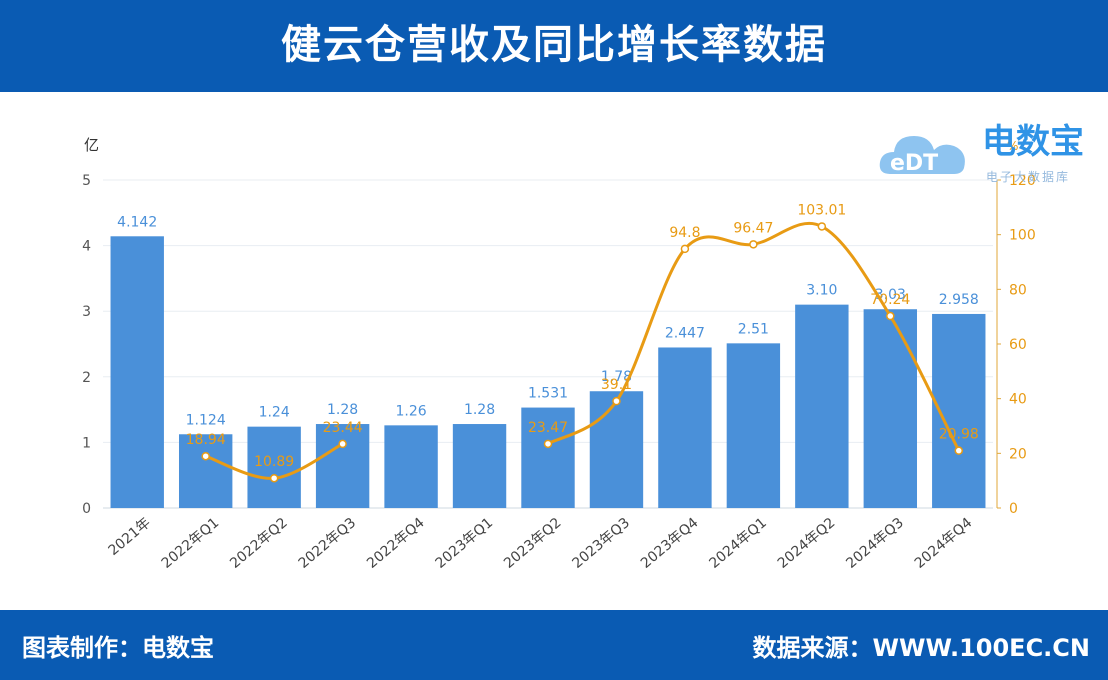  I want to click on footer-source: 数据来源：WWW.100EC.CN, so click(921, 648).